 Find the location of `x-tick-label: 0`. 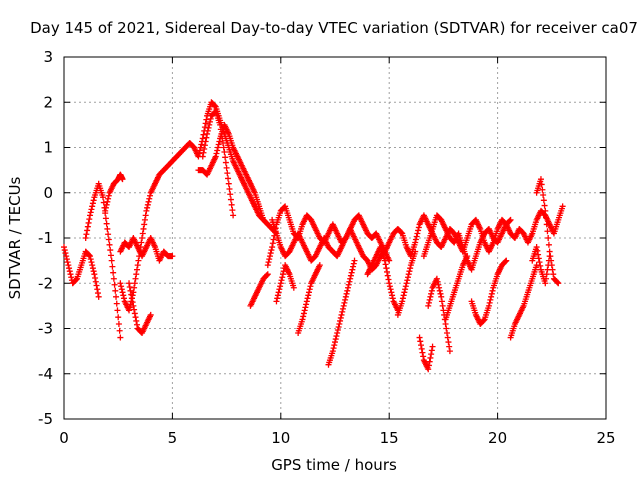

x-tick-label: 0 is located at coordinates (64, 438).